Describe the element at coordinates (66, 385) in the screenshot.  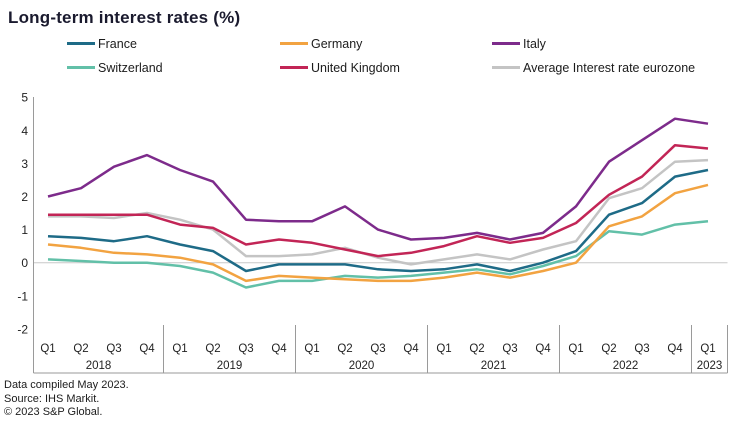
I see `footer-compiled-note: Data compiled May 2023.` at that location.